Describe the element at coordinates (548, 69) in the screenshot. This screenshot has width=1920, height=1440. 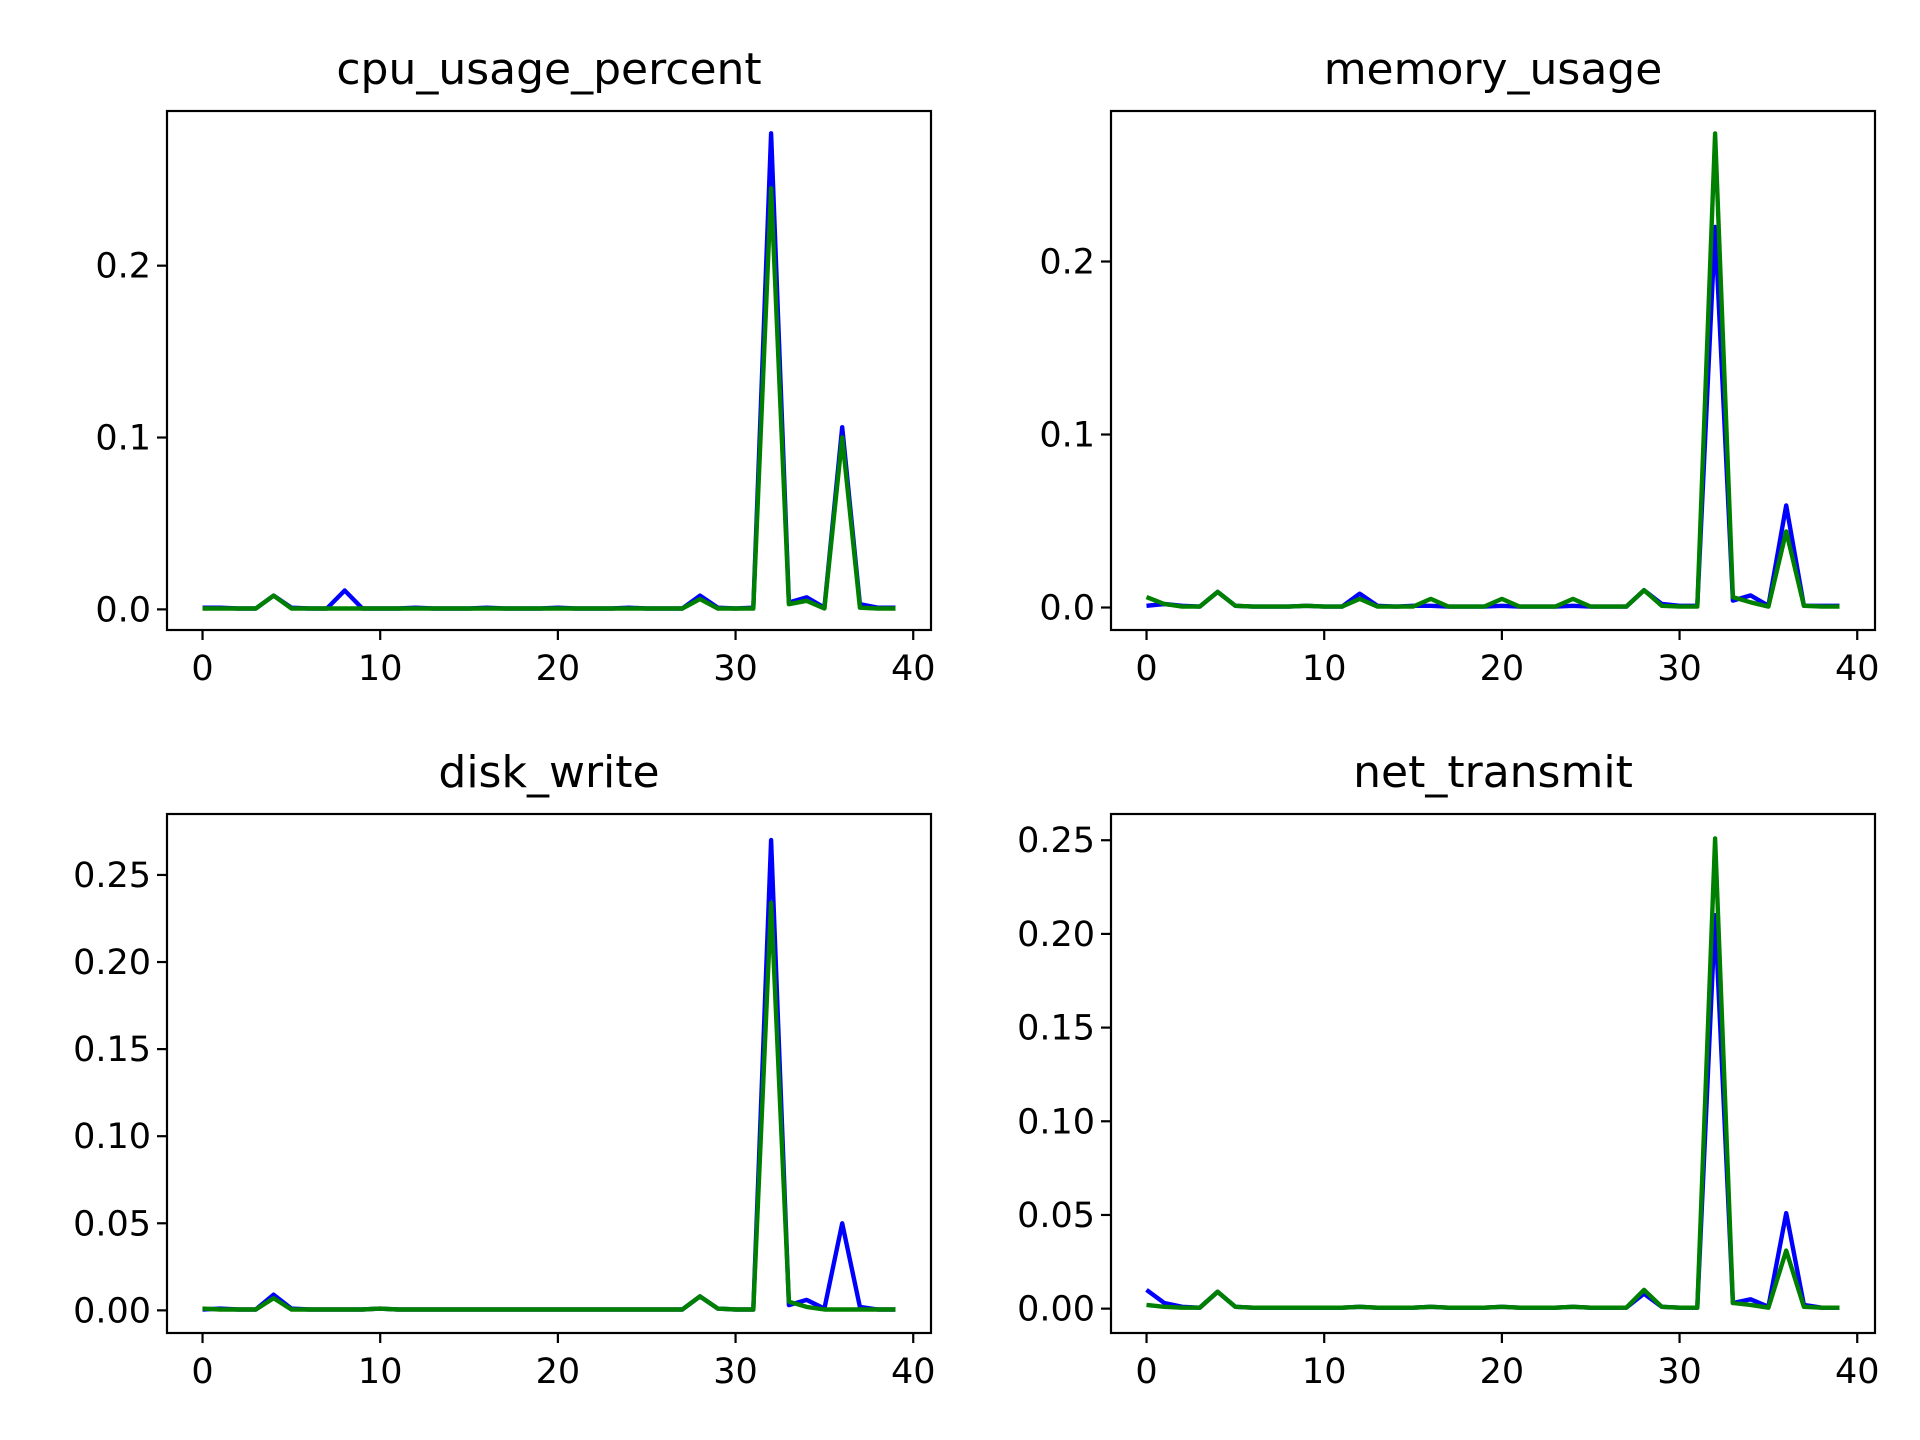
I see `subplot-title: cpu_usage_percent` at that location.